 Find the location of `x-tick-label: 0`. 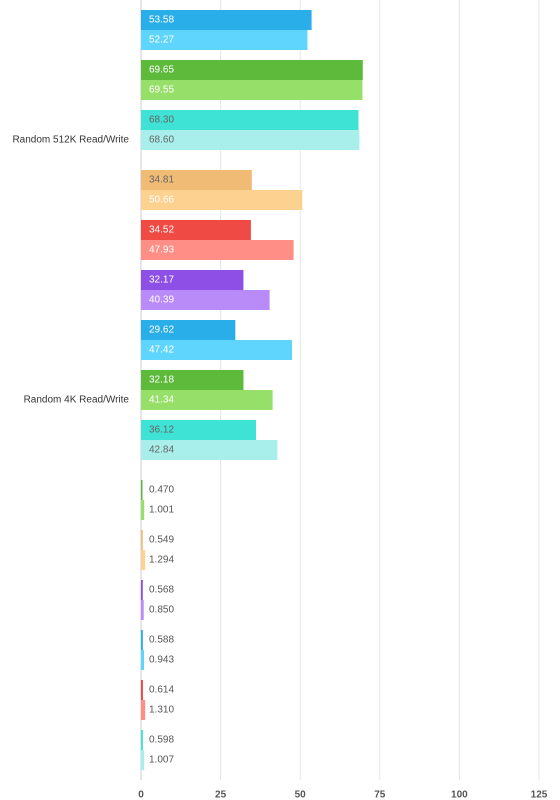

x-tick-label: 0 is located at coordinates (141, 795).